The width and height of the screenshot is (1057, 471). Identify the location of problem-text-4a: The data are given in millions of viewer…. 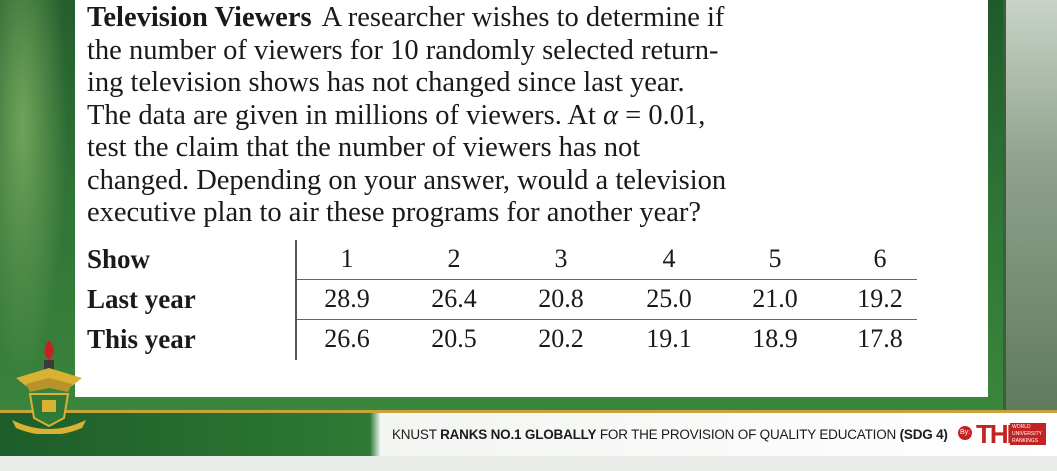
(341, 115).